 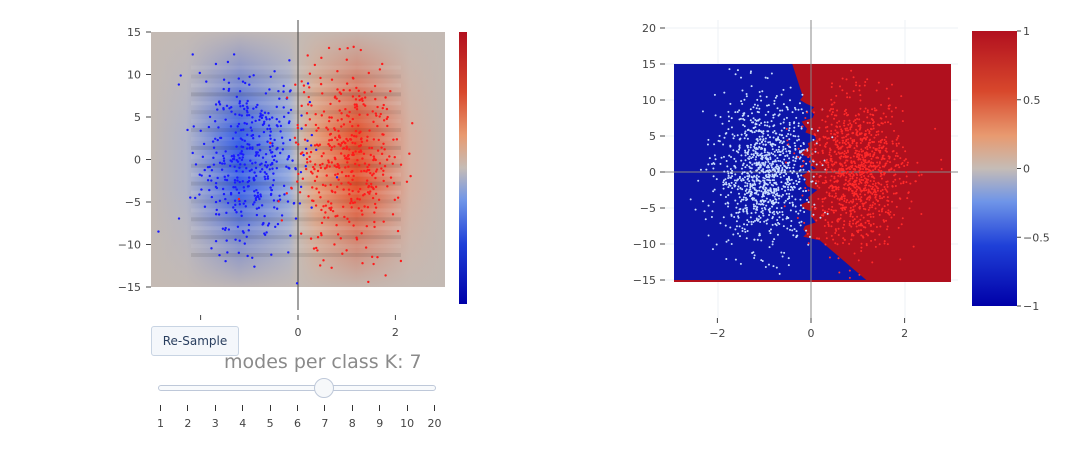 I want to click on resample-button: Re-Sample, so click(x=195, y=341).